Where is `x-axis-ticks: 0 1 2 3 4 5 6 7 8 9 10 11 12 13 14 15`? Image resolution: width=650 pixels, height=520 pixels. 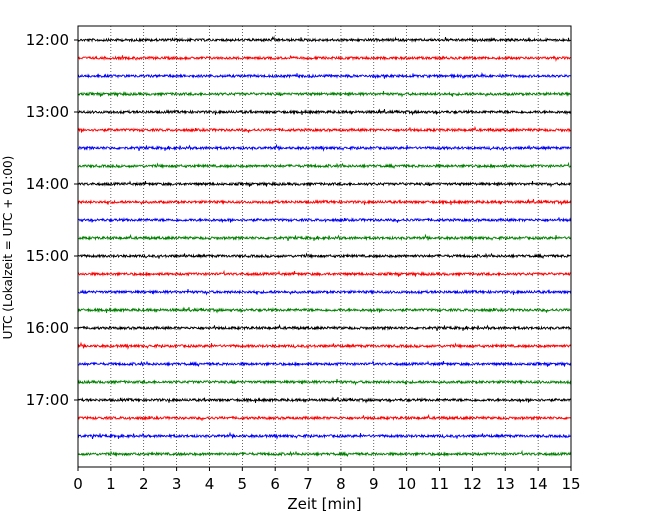 x-axis-ticks: 0 1 2 3 4 5 6 7 8 9 10 11 12 13 14 15 is located at coordinates (327, 480).